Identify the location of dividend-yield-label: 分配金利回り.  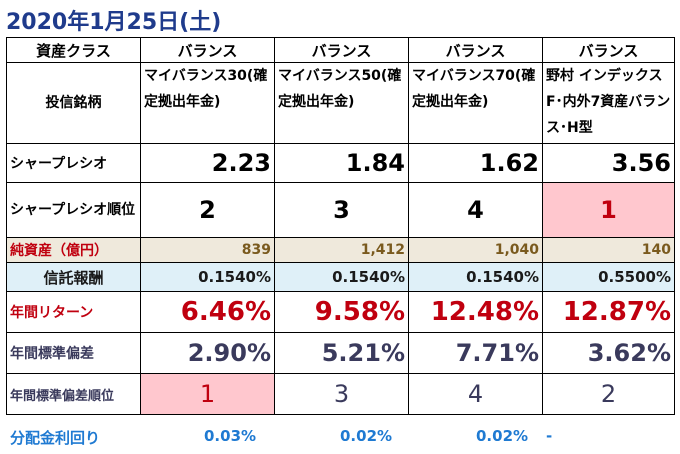
(55, 438).